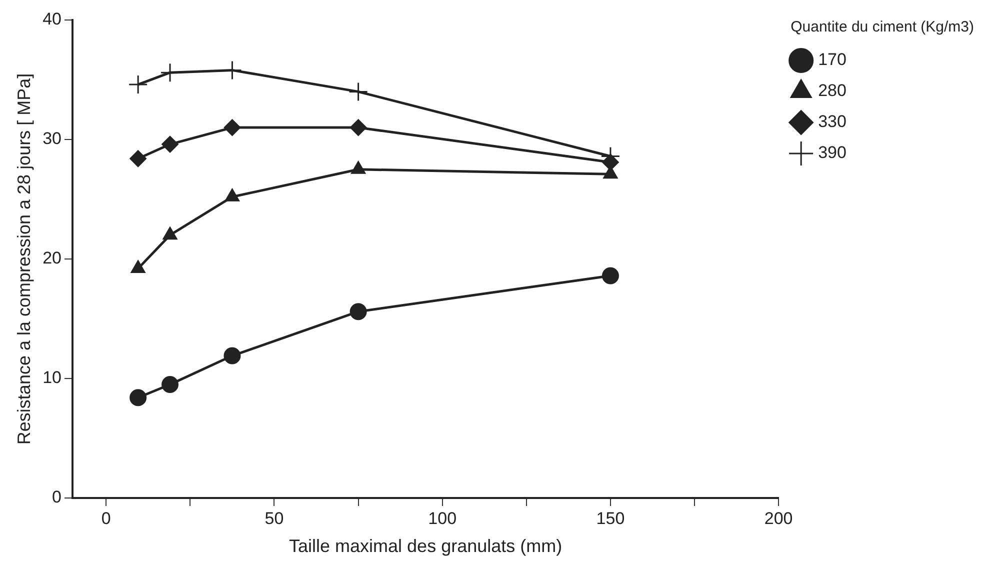 This screenshot has height=572, width=996. What do you see at coordinates (832, 152) in the screenshot?
I see `legend-label: 390` at bounding box center [832, 152].